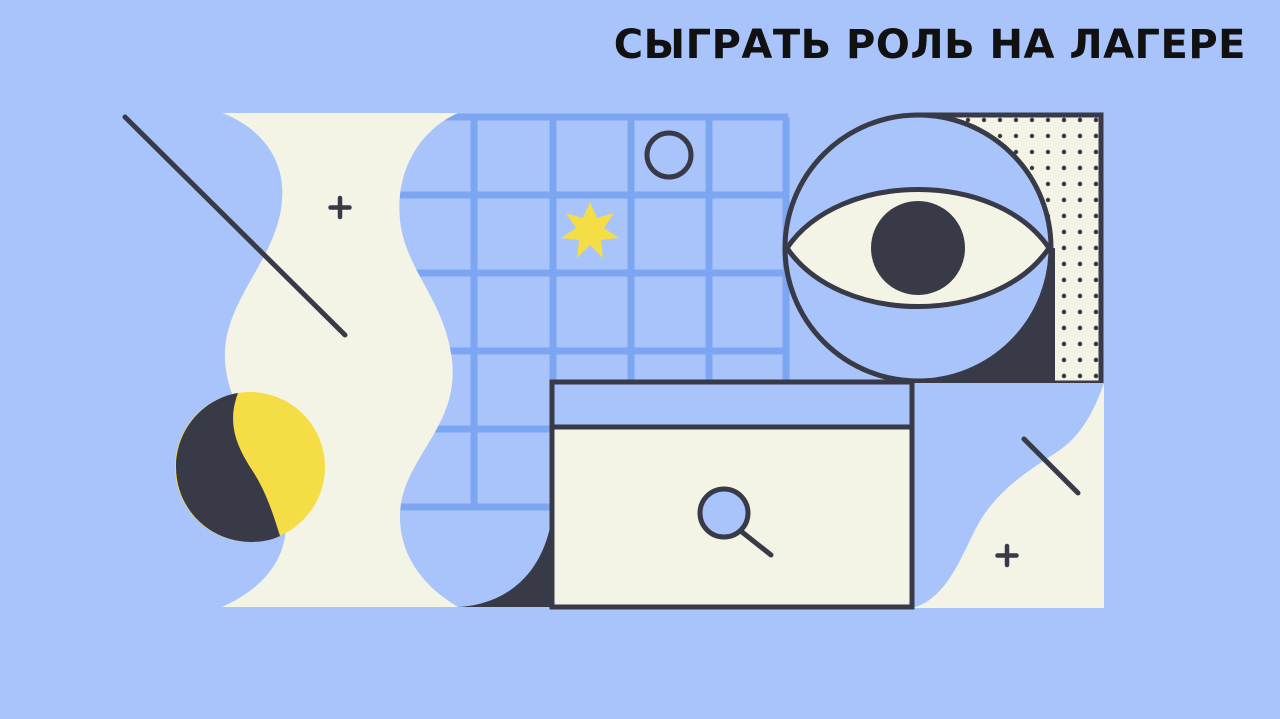 Image resolution: width=1280 pixels, height=719 pixels. What do you see at coordinates (250, 467) in the screenshot?
I see `half-moon-circle` at bounding box center [250, 467].